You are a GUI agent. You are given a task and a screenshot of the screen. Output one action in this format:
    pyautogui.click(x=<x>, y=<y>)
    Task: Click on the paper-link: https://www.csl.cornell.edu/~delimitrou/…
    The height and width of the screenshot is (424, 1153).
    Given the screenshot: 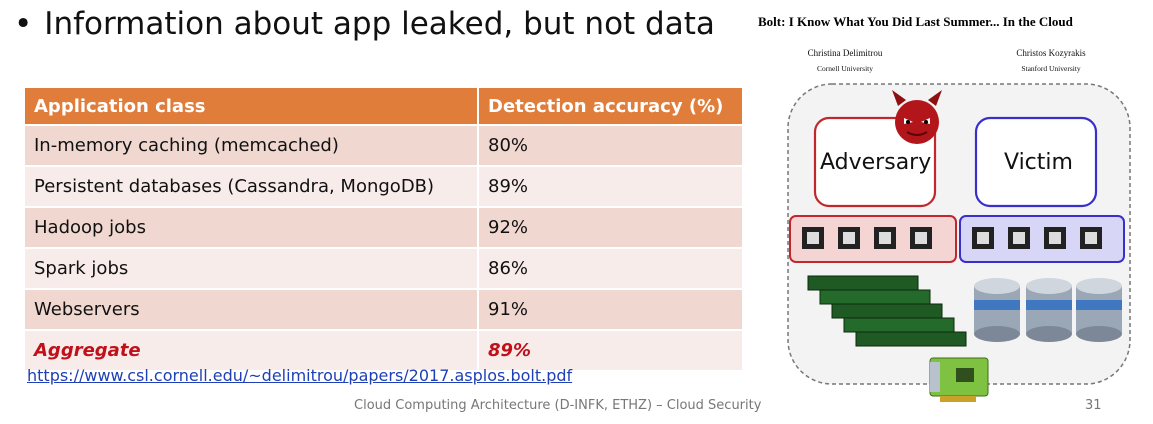 What is the action you would take?
    pyautogui.click(x=300, y=375)
    